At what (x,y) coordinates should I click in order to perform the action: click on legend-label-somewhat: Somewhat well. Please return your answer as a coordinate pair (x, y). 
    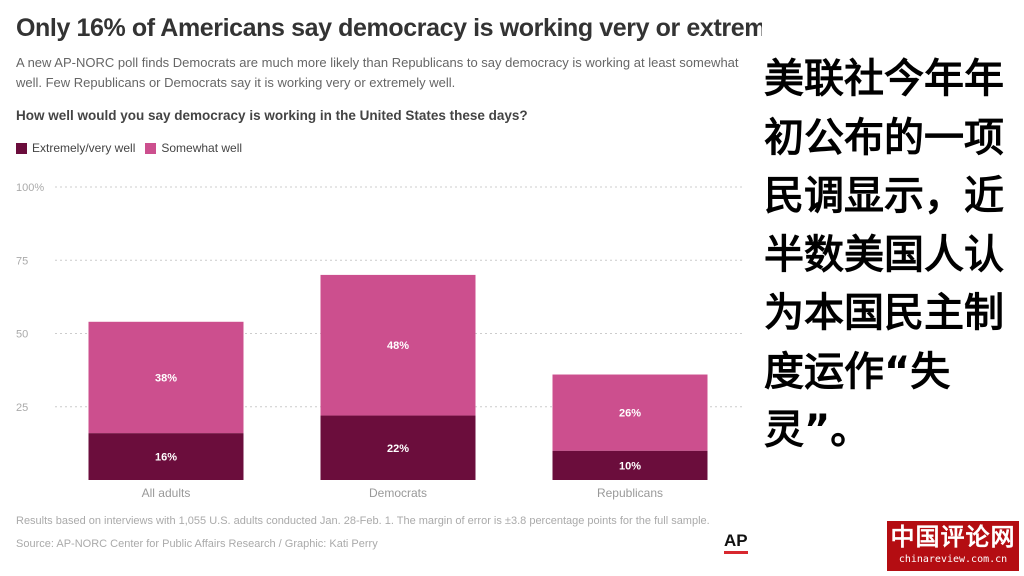
    Looking at the image, I should click on (202, 148).